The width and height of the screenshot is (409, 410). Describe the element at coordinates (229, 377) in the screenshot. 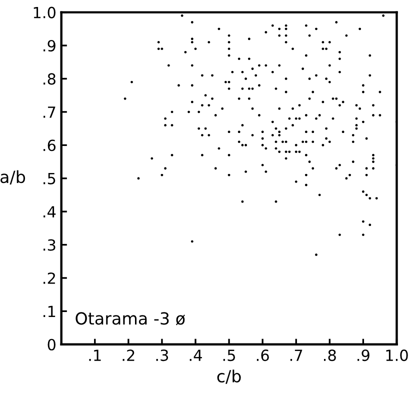

I see `x-axis-title: c/b` at that location.